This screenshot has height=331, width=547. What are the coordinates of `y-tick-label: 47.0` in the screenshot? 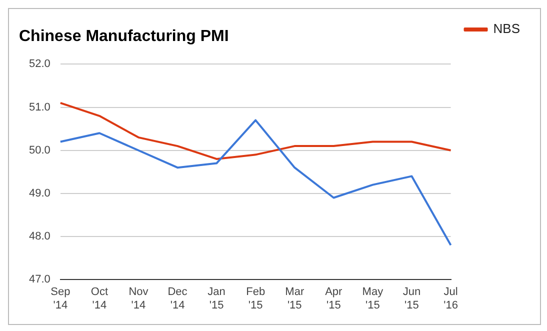 It's located at (39, 280).